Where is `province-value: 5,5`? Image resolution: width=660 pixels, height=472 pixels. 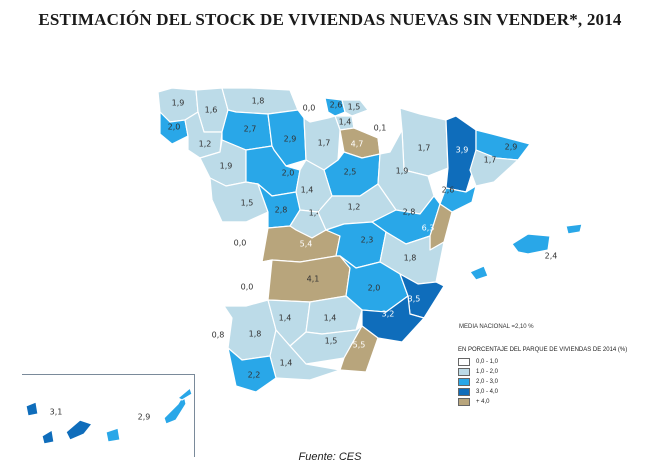
province-value: 5,5 is located at coordinates (359, 345).